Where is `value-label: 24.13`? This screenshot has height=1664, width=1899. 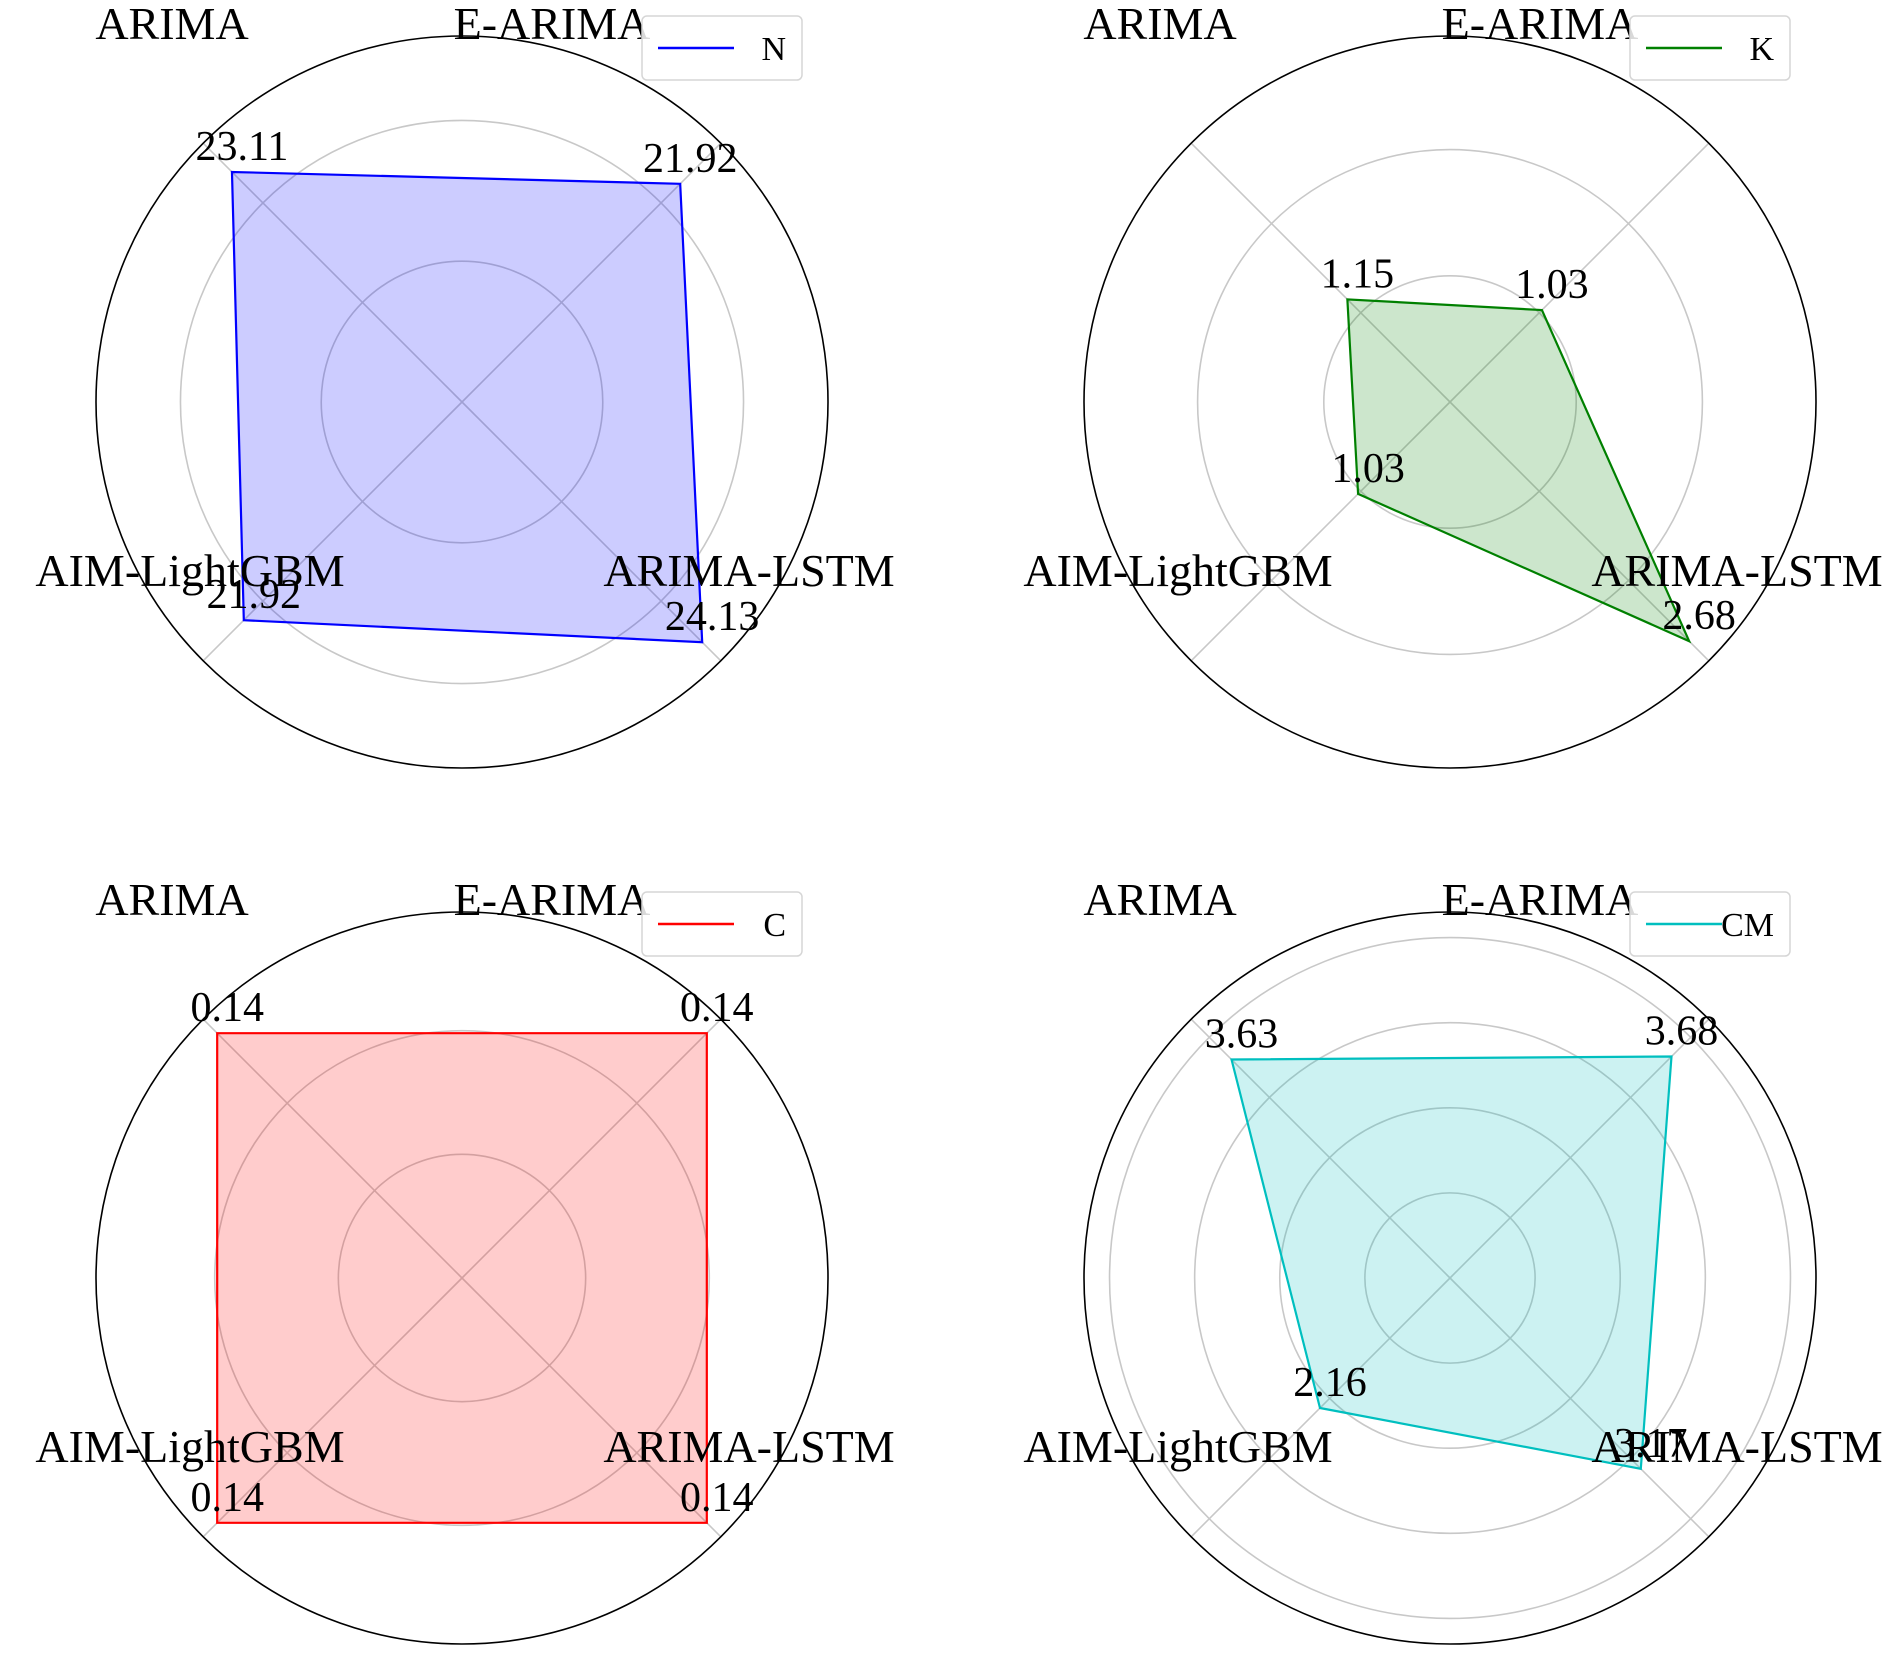
value-label: 24.13 is located at coordinates (712, 617).